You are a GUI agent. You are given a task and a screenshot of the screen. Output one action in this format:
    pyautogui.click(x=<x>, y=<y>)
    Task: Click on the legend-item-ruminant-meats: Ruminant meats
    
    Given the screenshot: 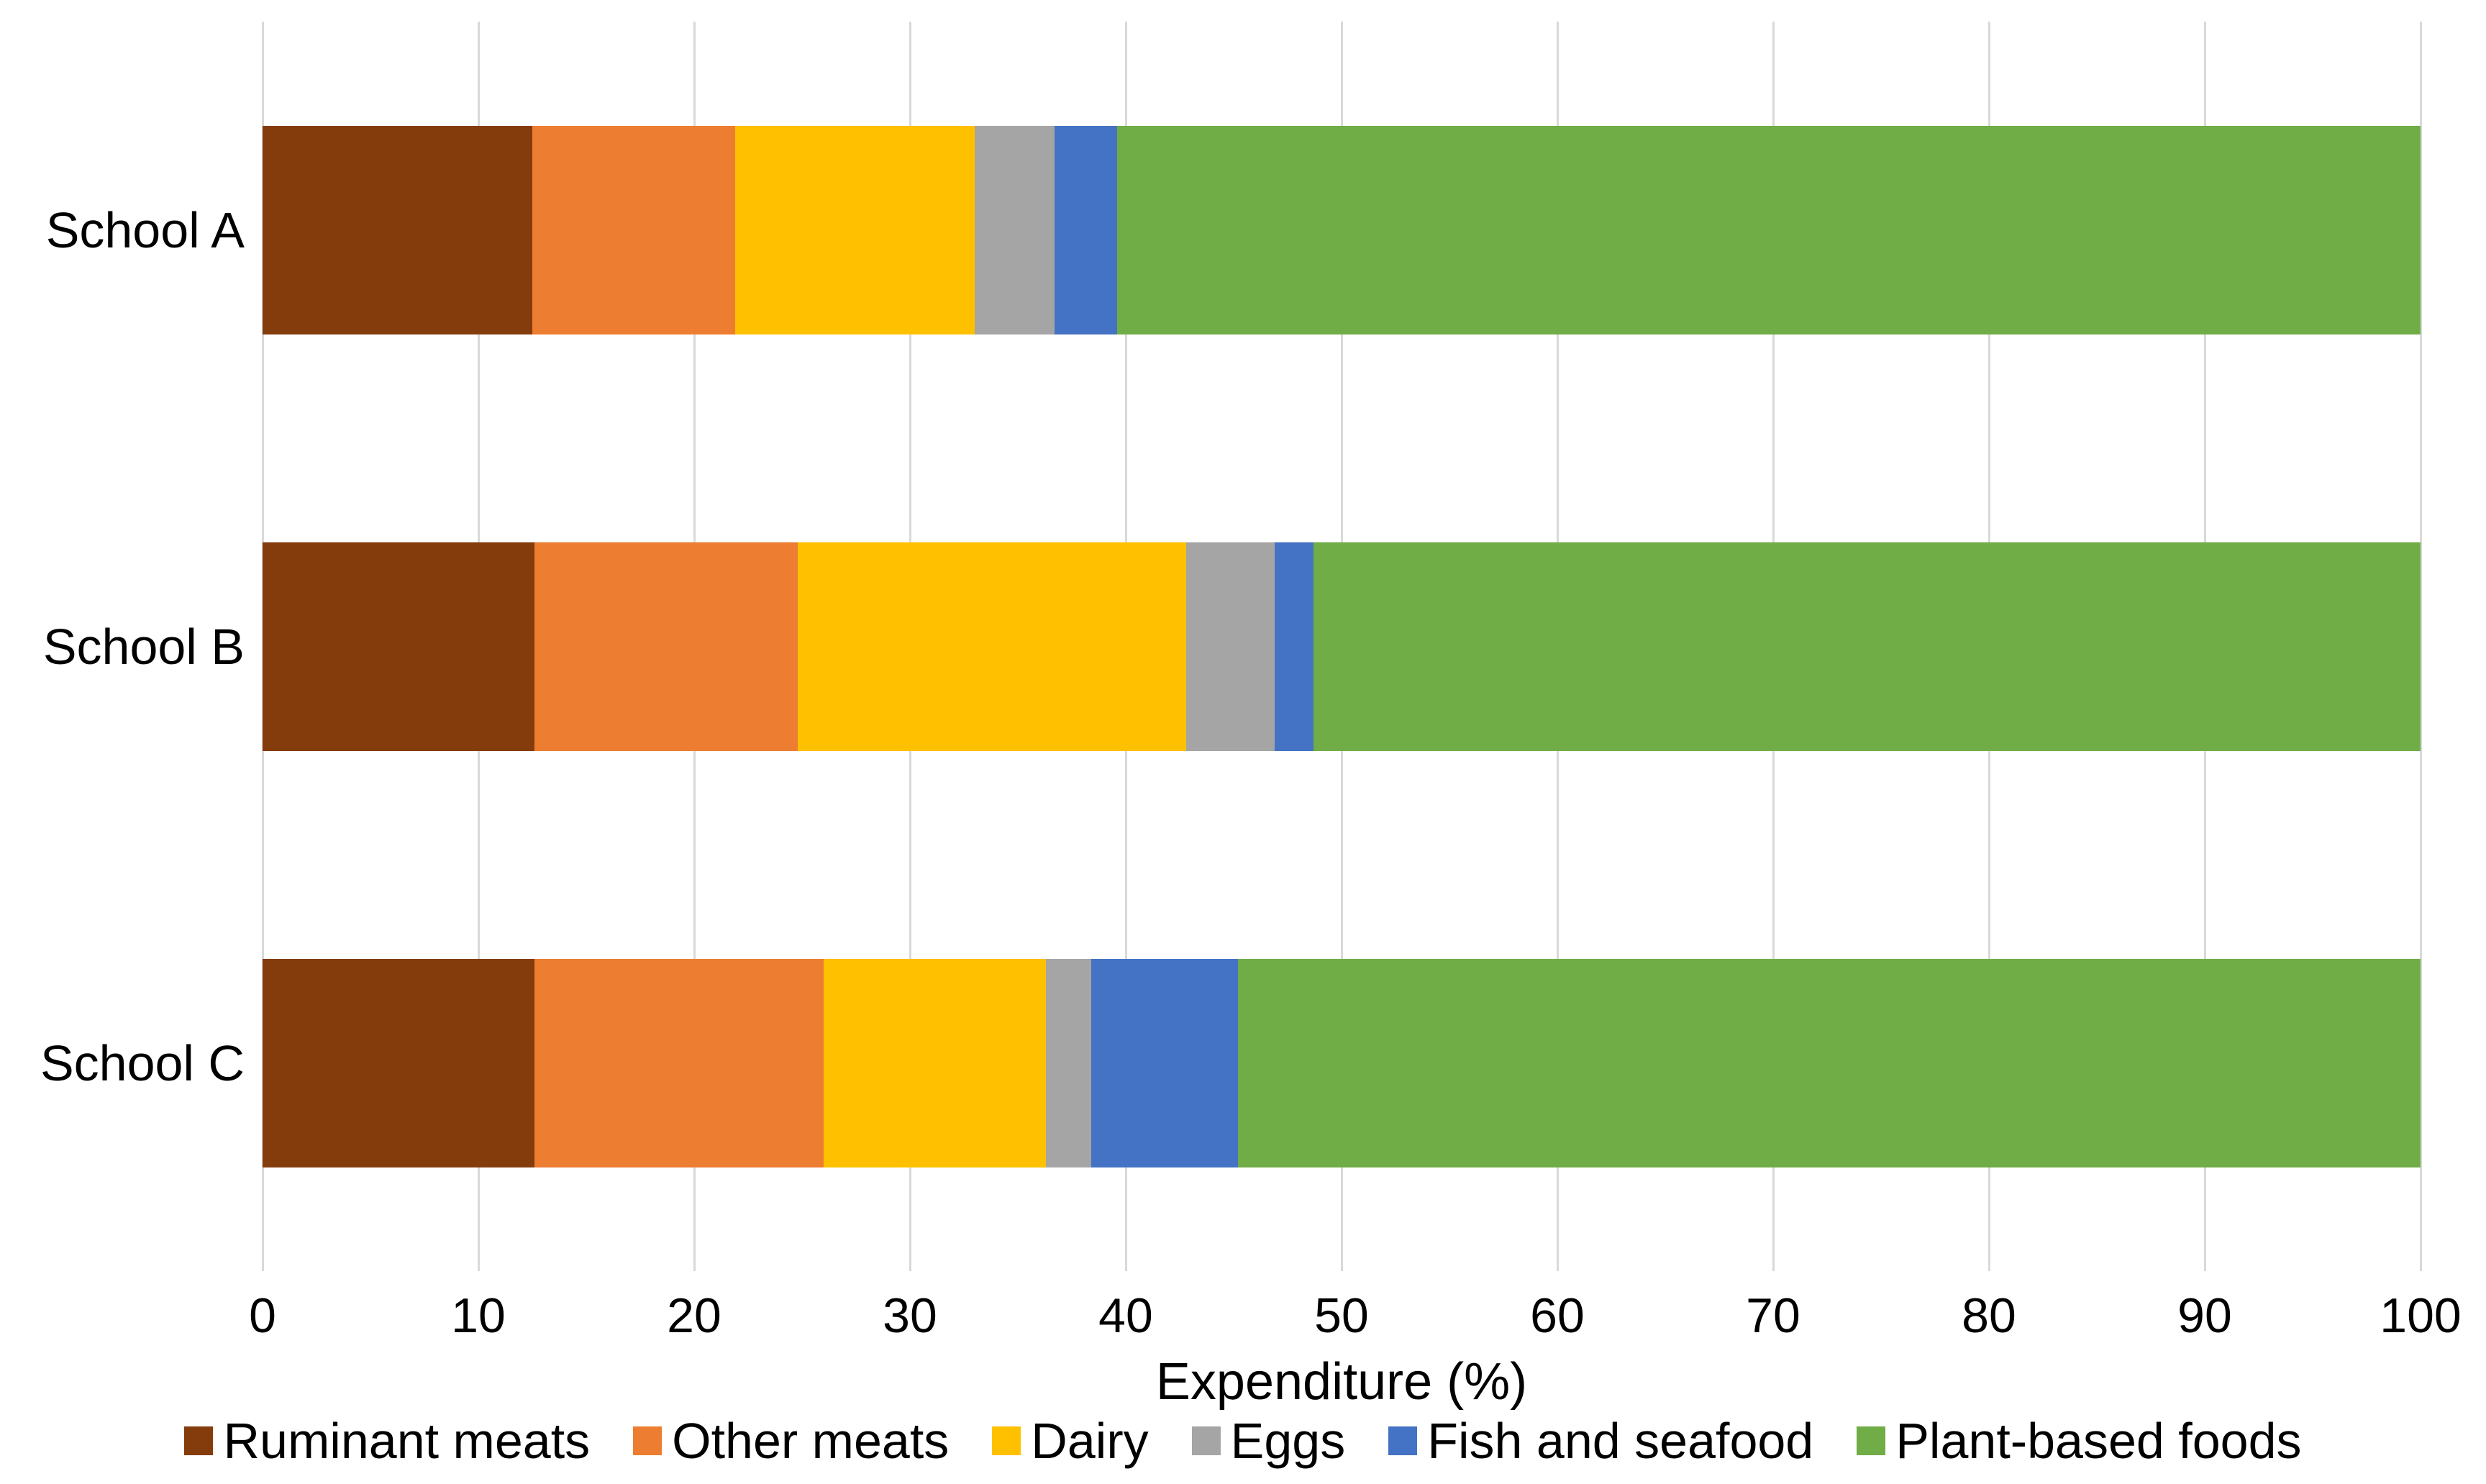 What is the action you would take?
    pyautogui.click(x=387, y=1440)
    